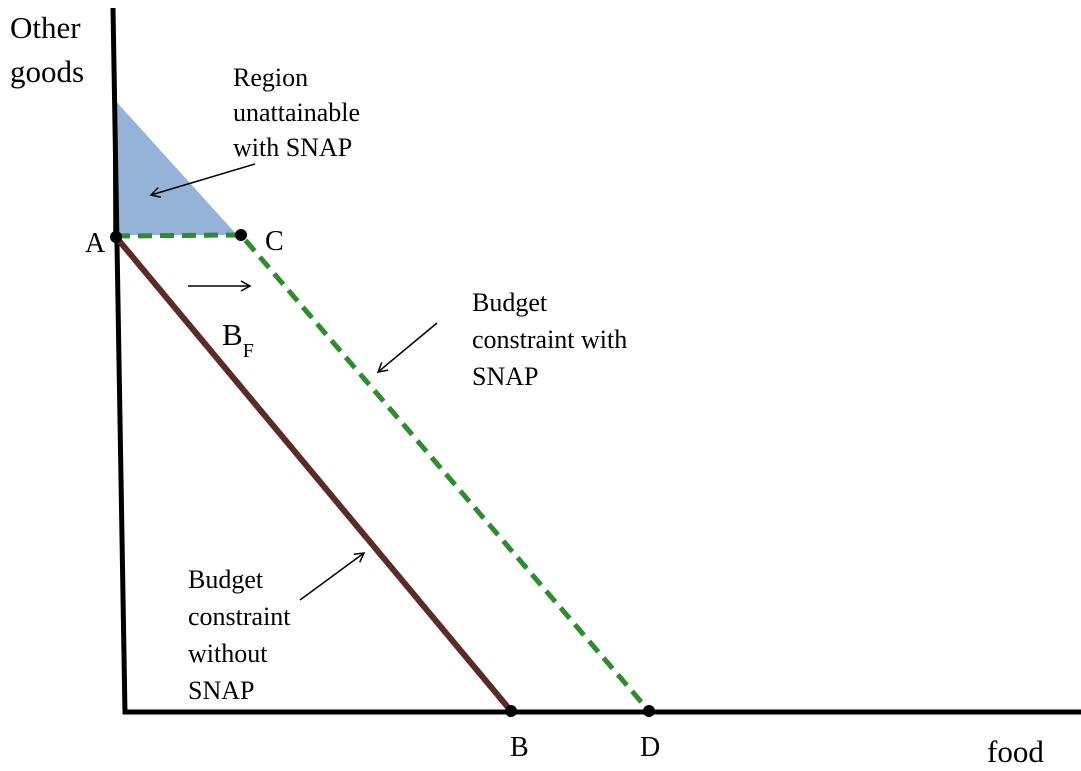 This screenshot has width=1081, height=771. What do you see at coordinates (248, 351) in the screenshot?
I see `shift-label-sub: F` at bounding box center [248, 351].